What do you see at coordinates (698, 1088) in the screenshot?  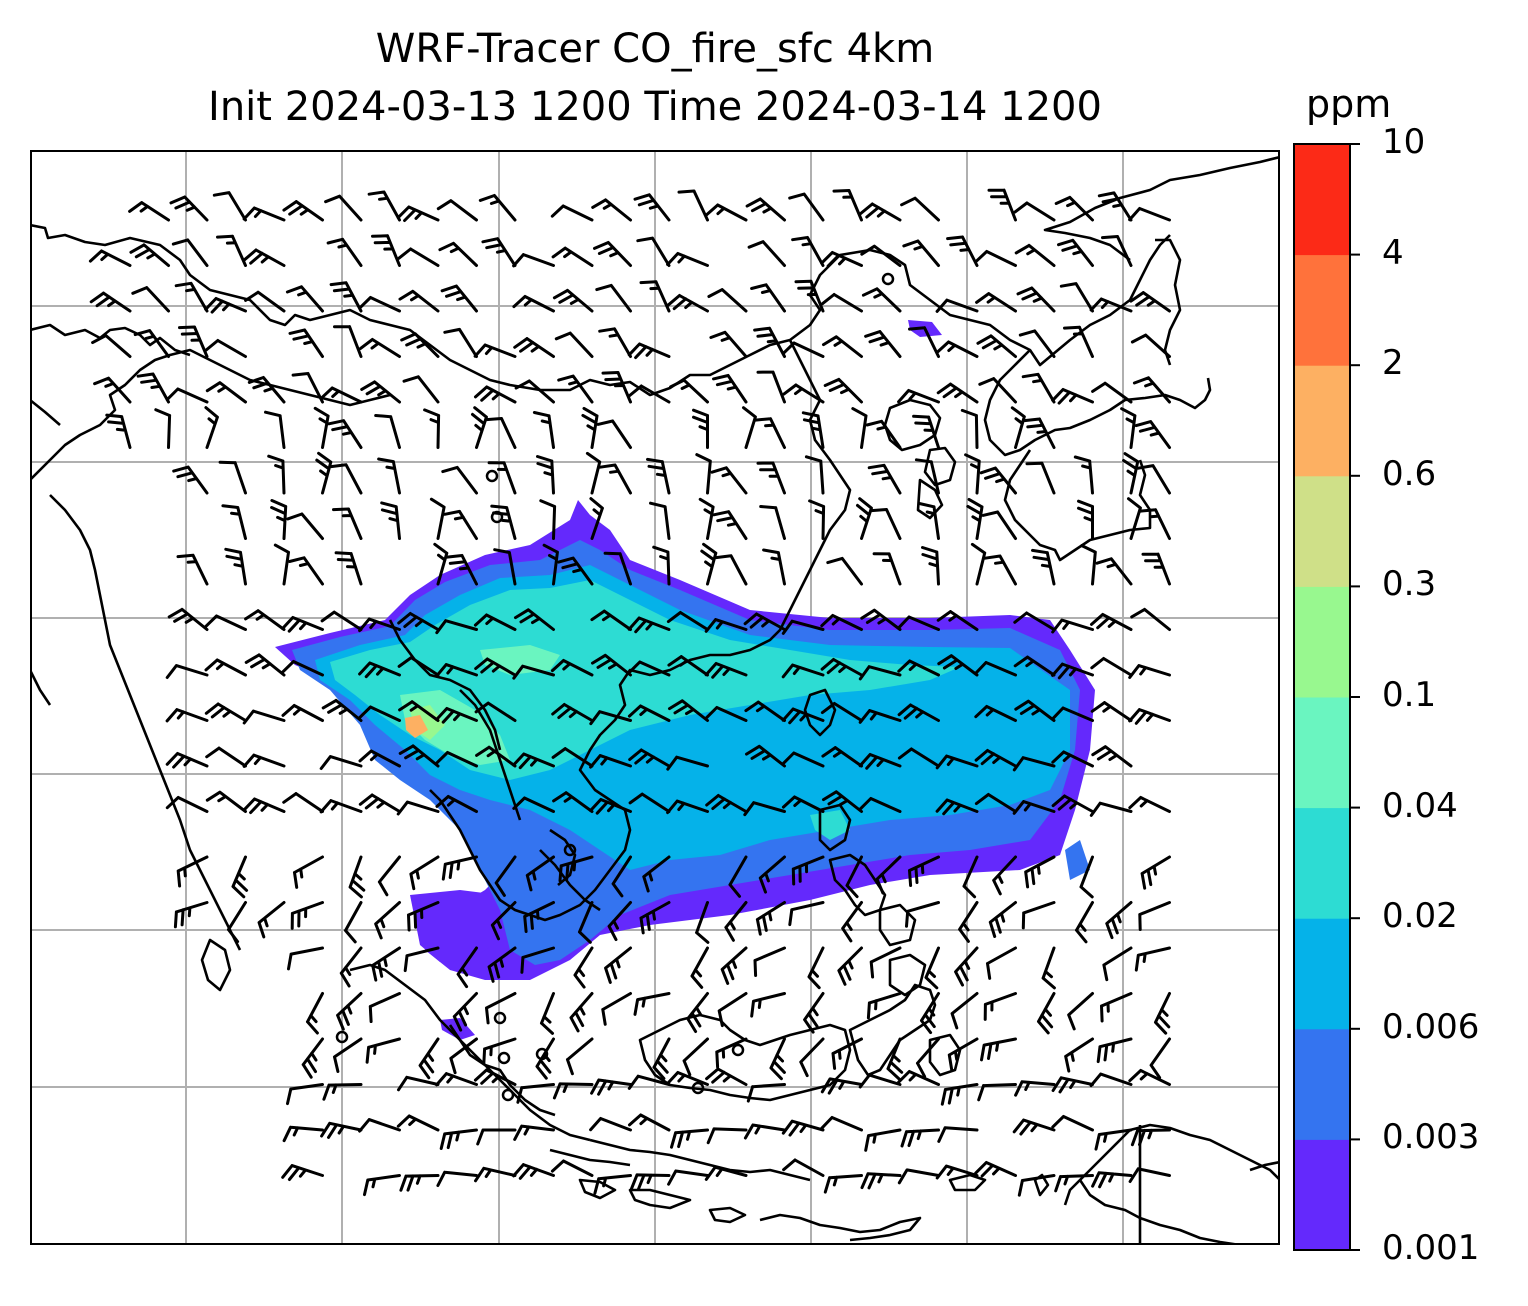 I see `calm-wind-marker` at bounding box center [698, 1088].